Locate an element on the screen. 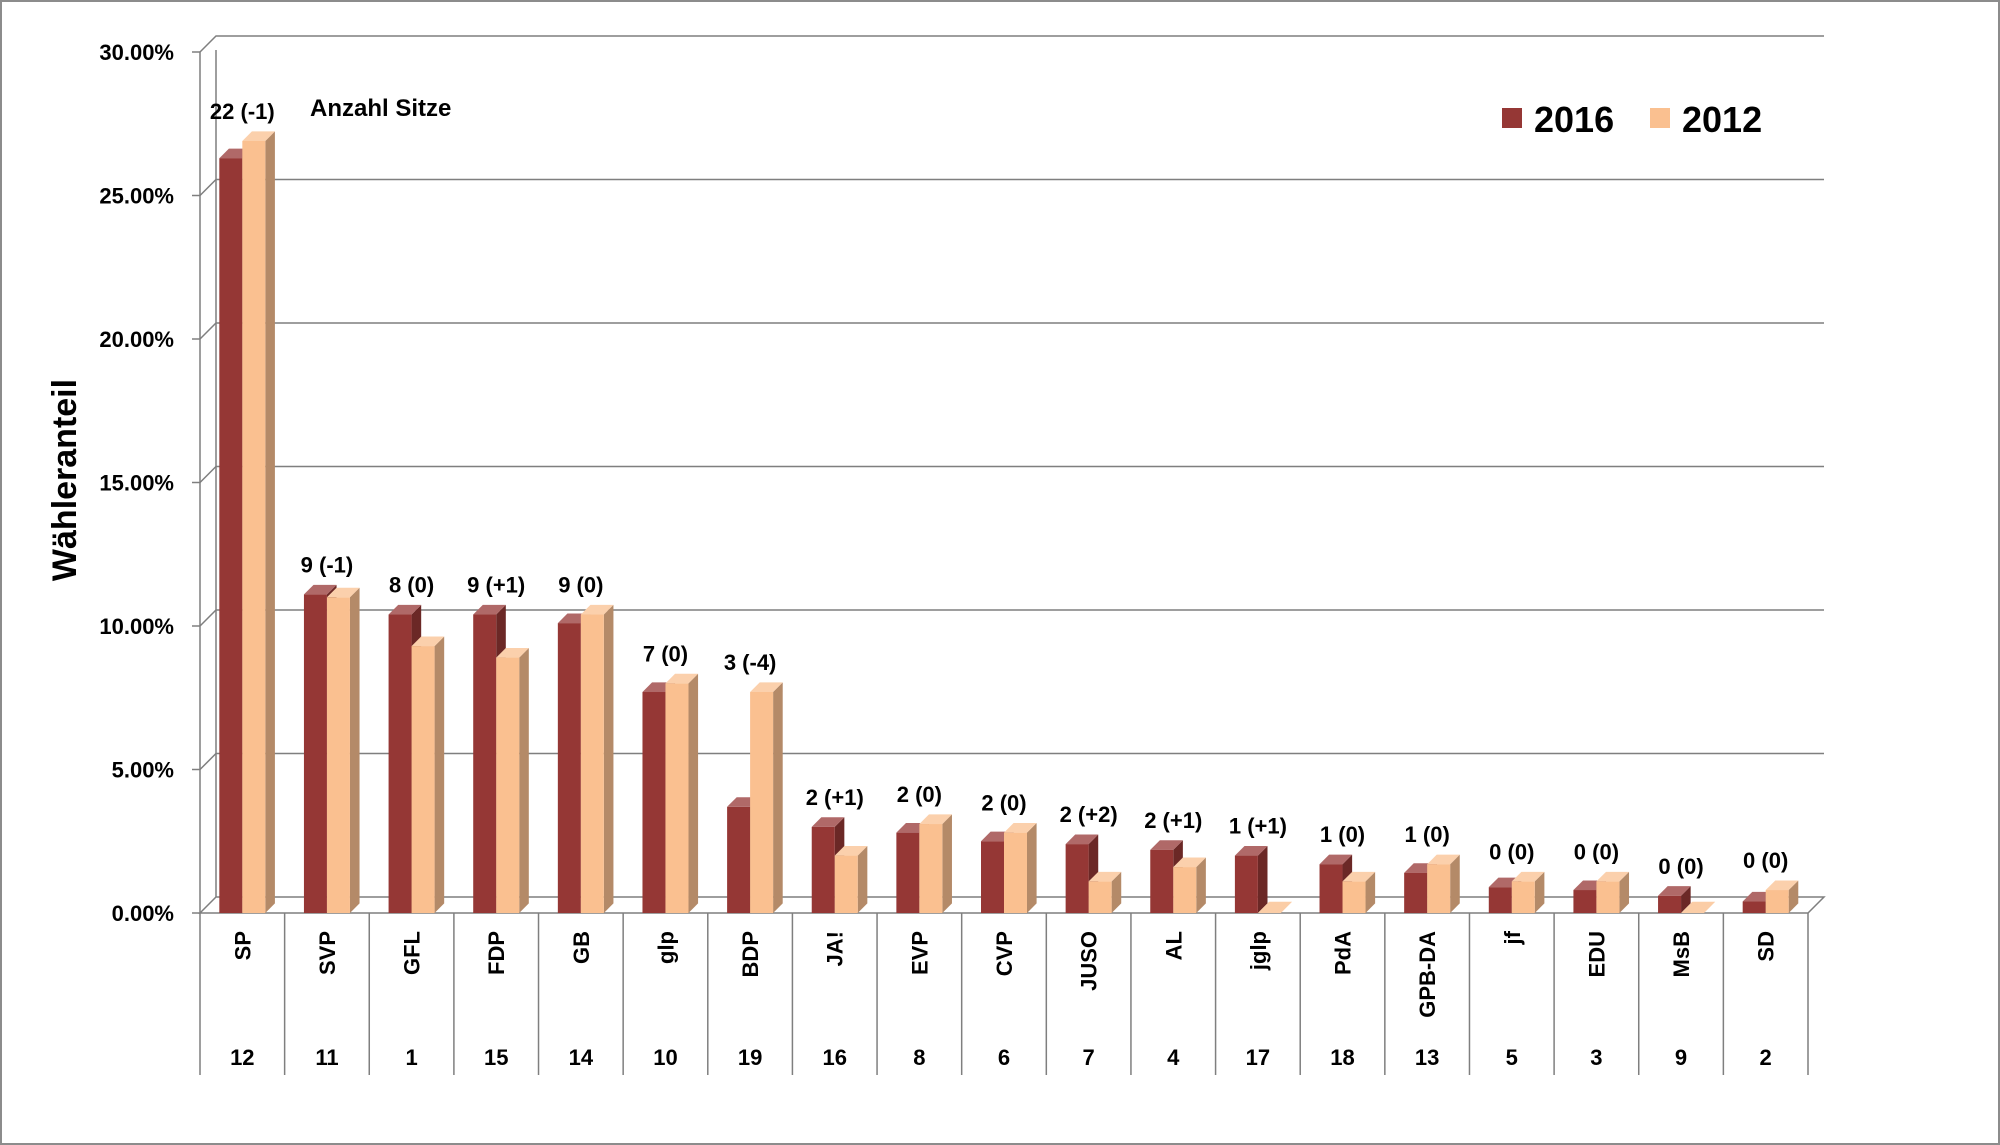  bar-side-2012-glp is located at coordinates (693, 793).